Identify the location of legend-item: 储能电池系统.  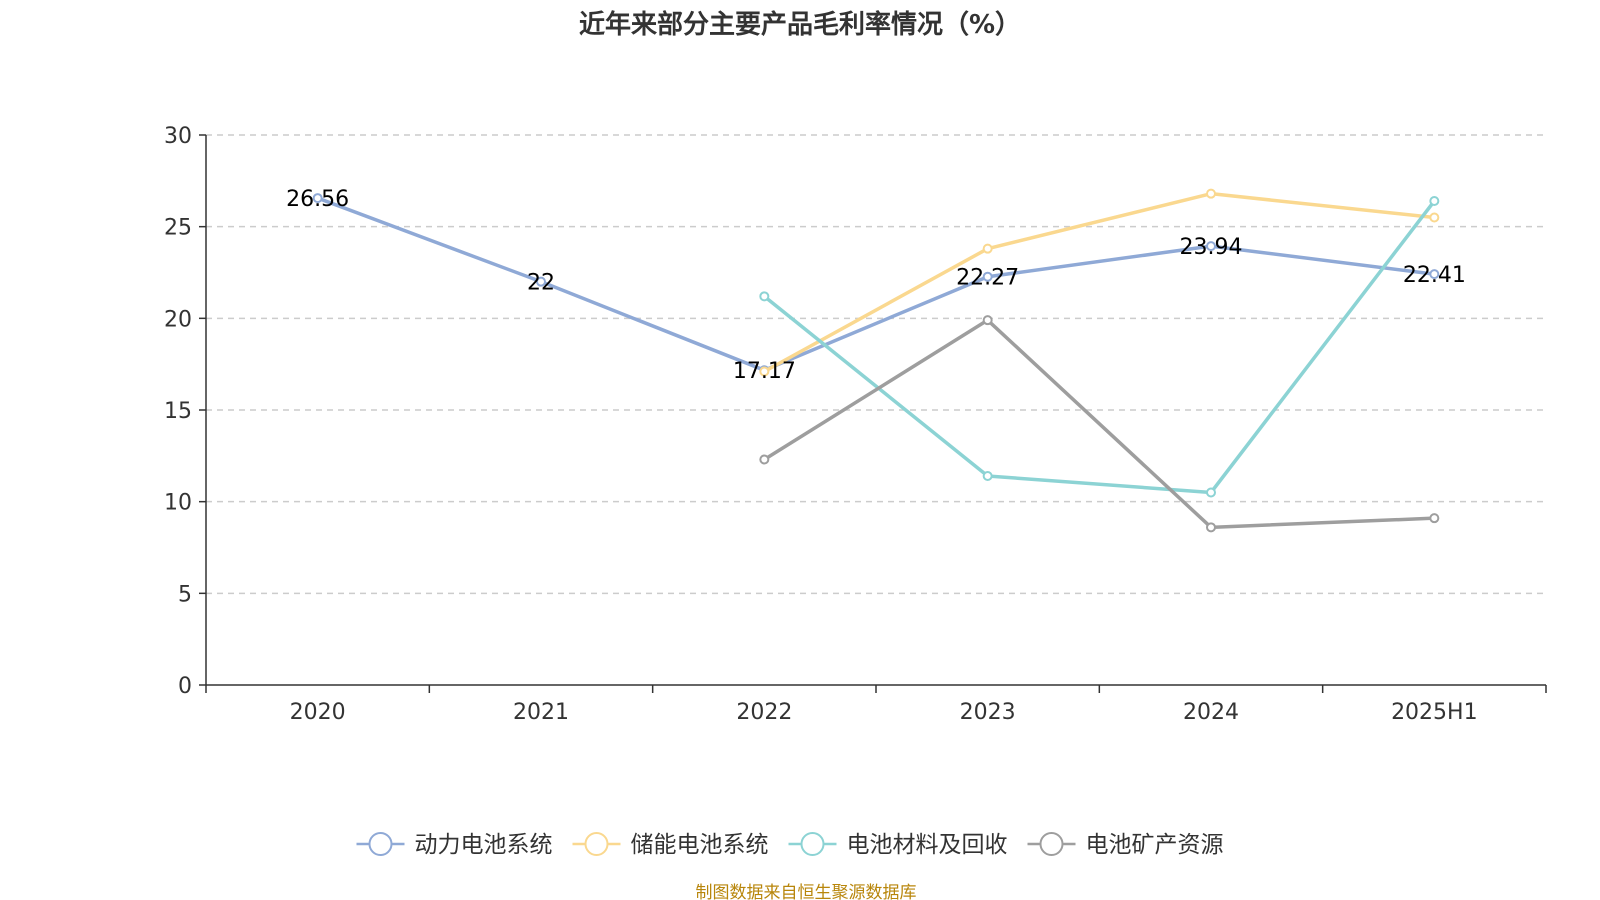
(670, 845).